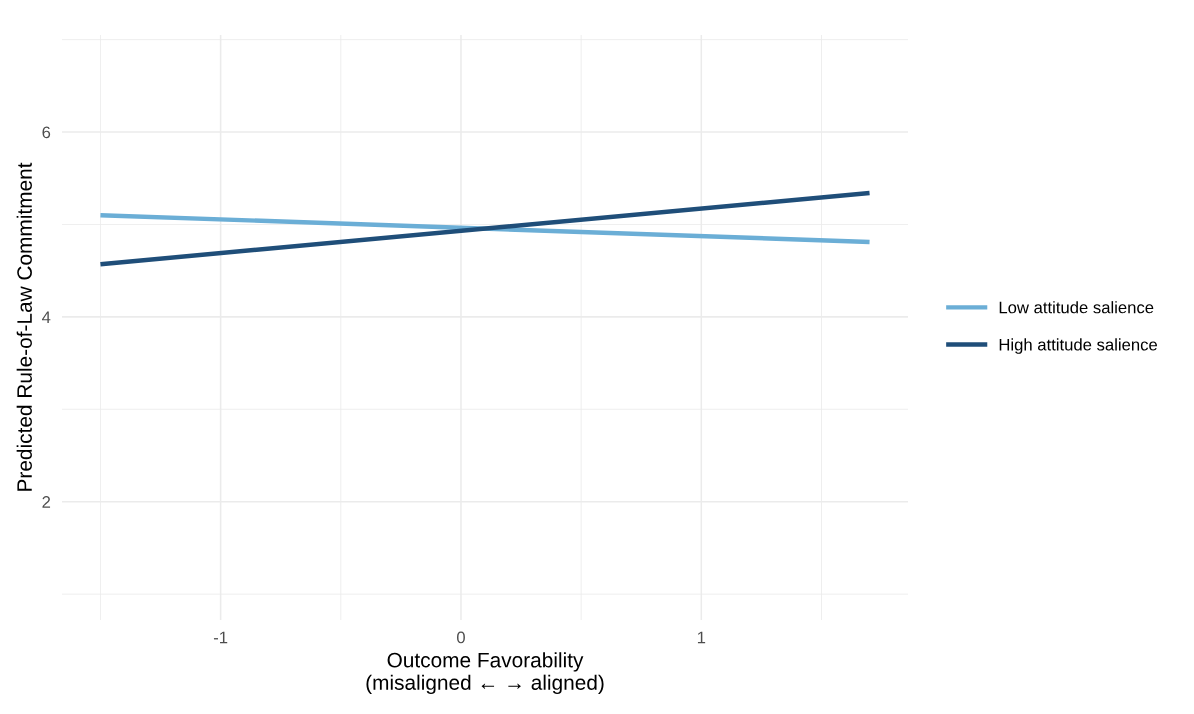  I want to click on y-axis-title: Predicted Rule-of-Law Commitment, so click(24, 326).